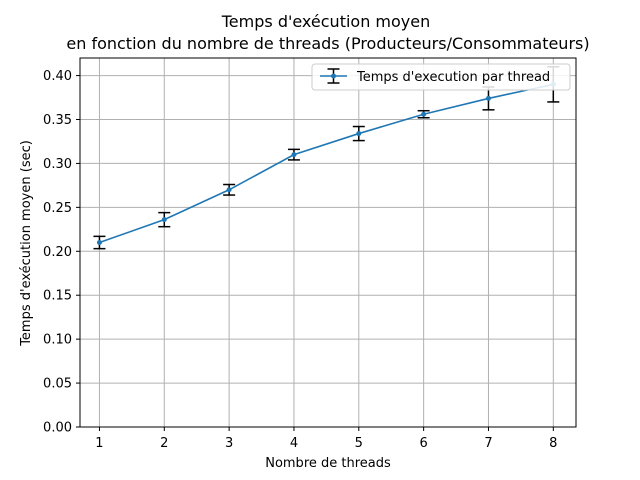 The height and width of the screenshot is (480, 640). Describe the element at coordinates (326, 21) in the screenshot. I see `chart-title-line-1: Temps d'exécution moyen` at that location.